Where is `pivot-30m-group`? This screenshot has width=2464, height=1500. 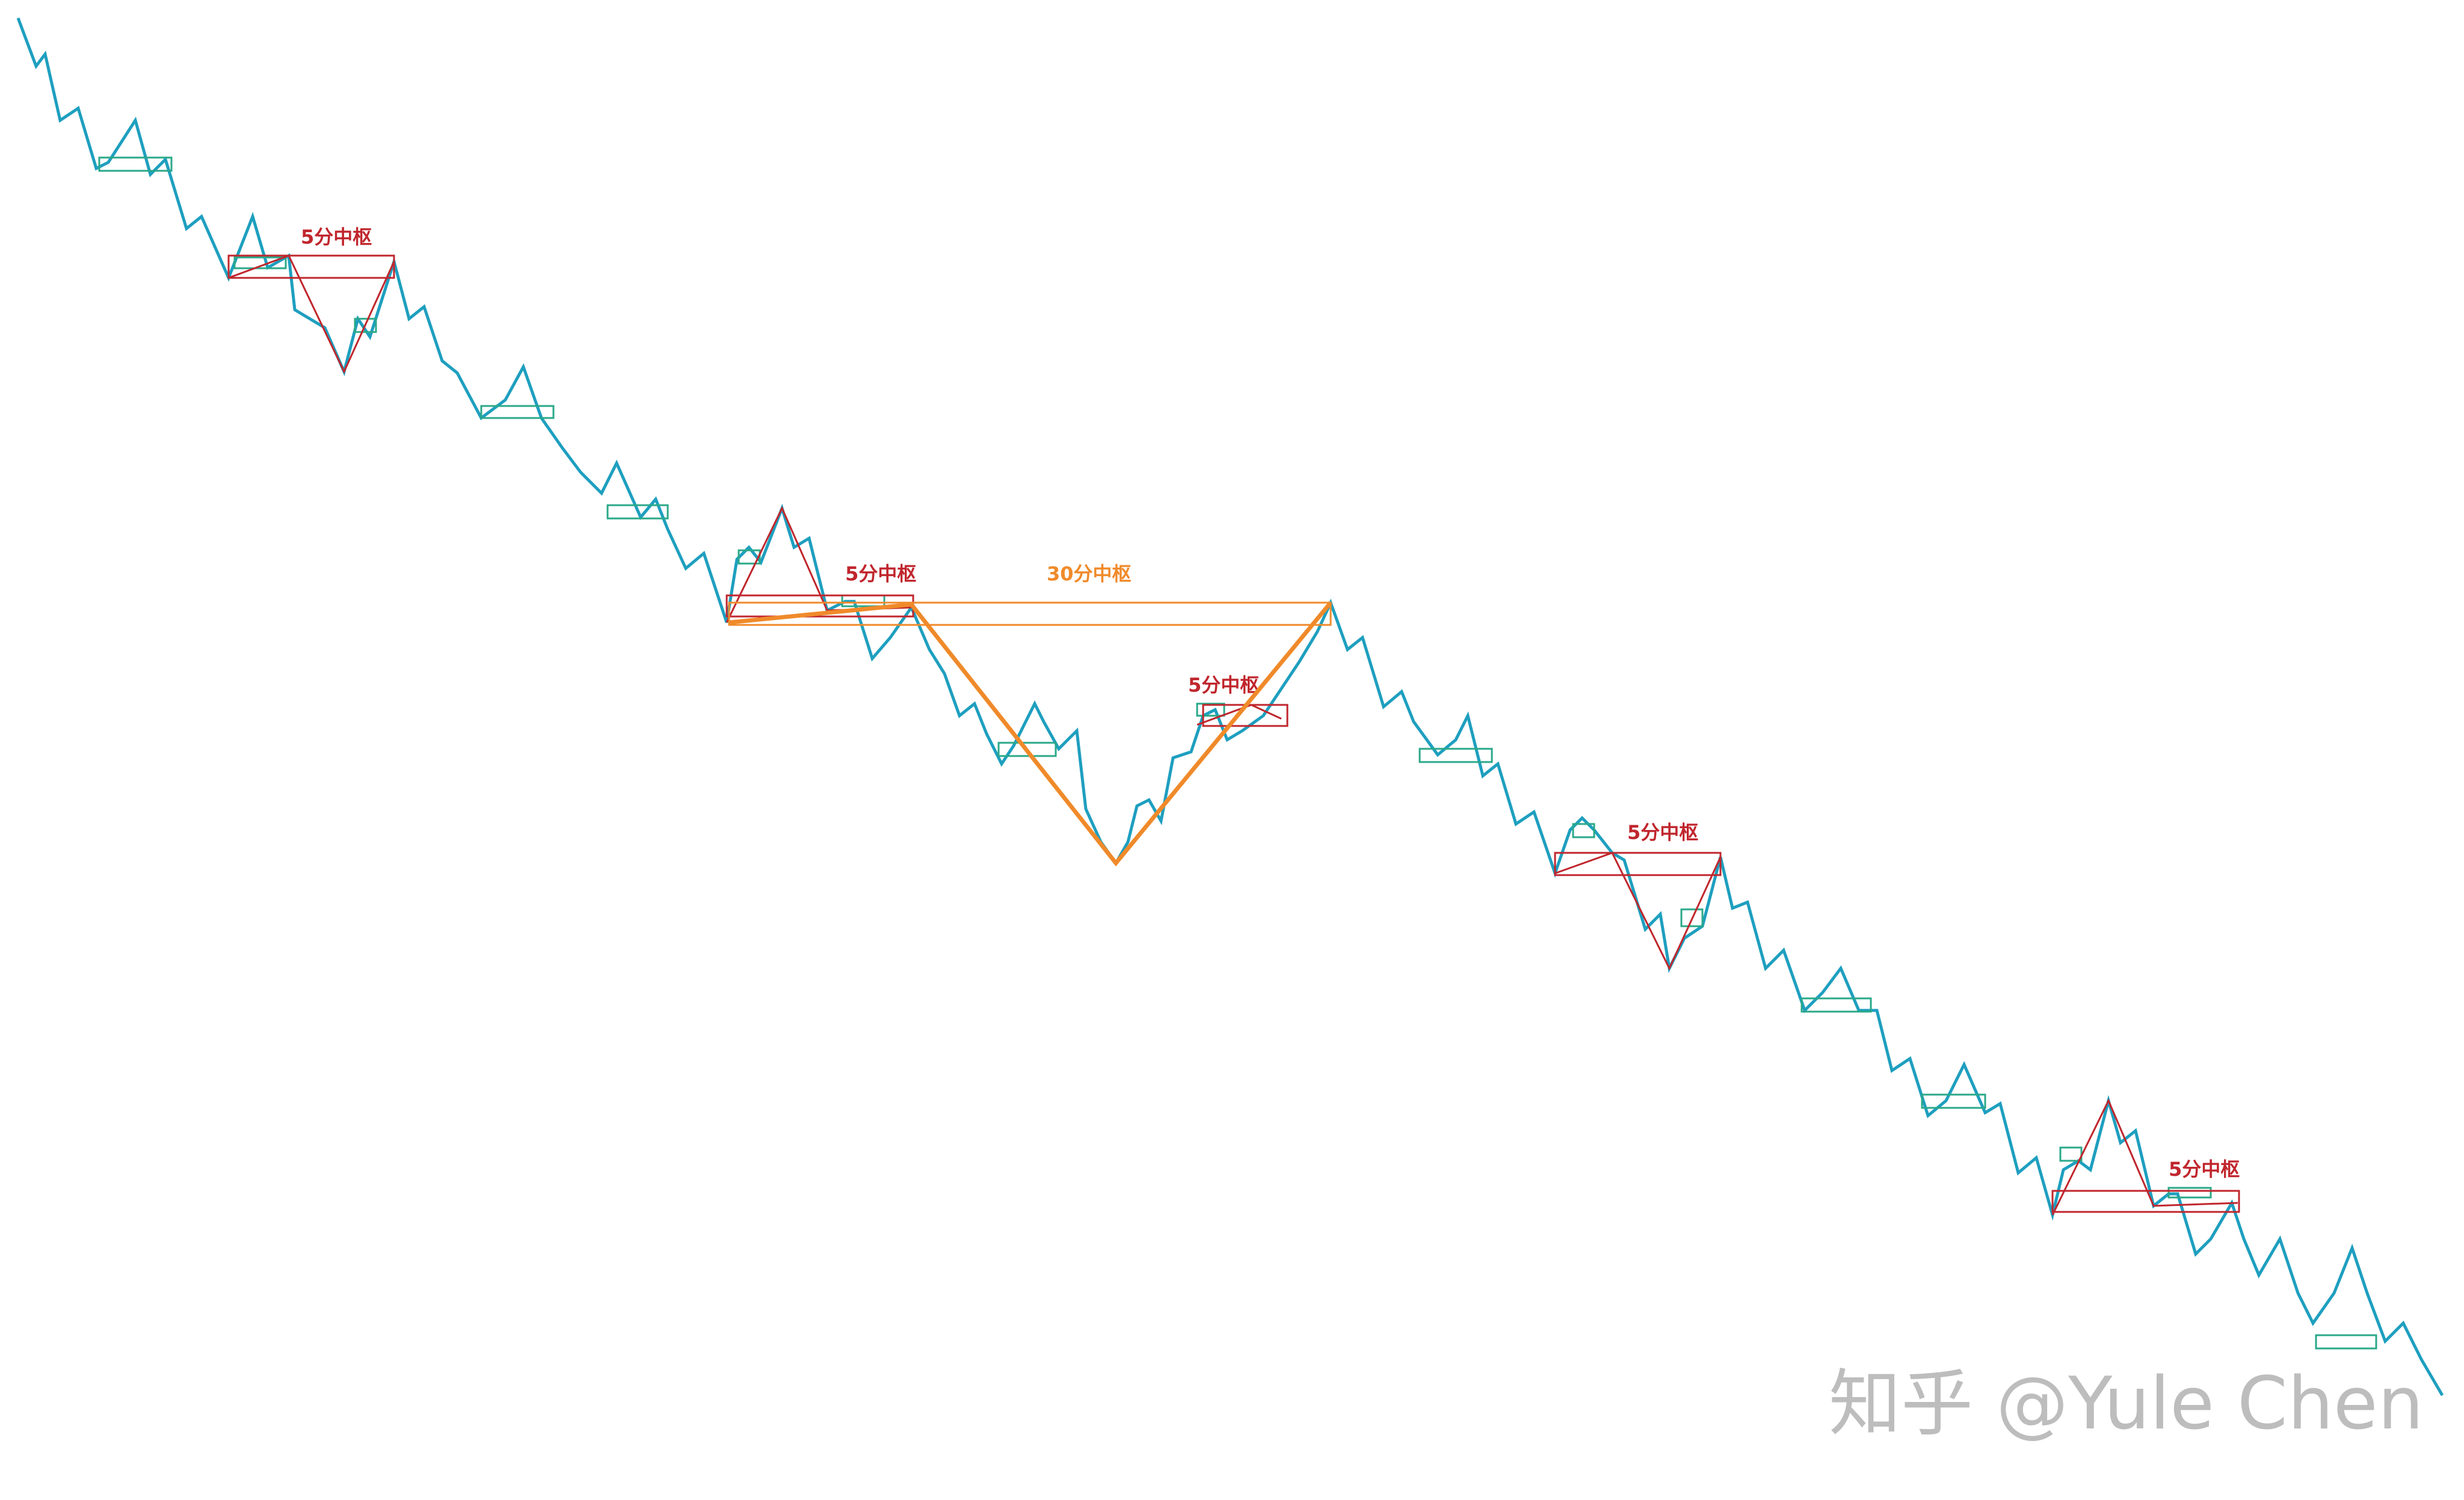
pivot-30m-group is located at coordinates (1030, 734).